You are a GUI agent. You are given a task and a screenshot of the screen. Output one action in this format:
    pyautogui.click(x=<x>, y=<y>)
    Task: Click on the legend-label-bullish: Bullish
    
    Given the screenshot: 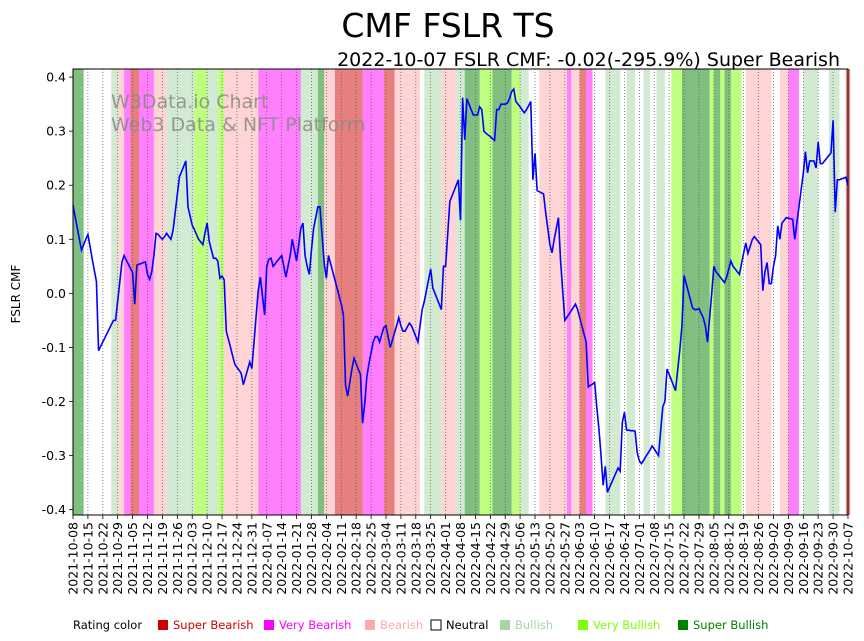 What is the action you would take?
    pyautogui.click(x=534, y=625)
    